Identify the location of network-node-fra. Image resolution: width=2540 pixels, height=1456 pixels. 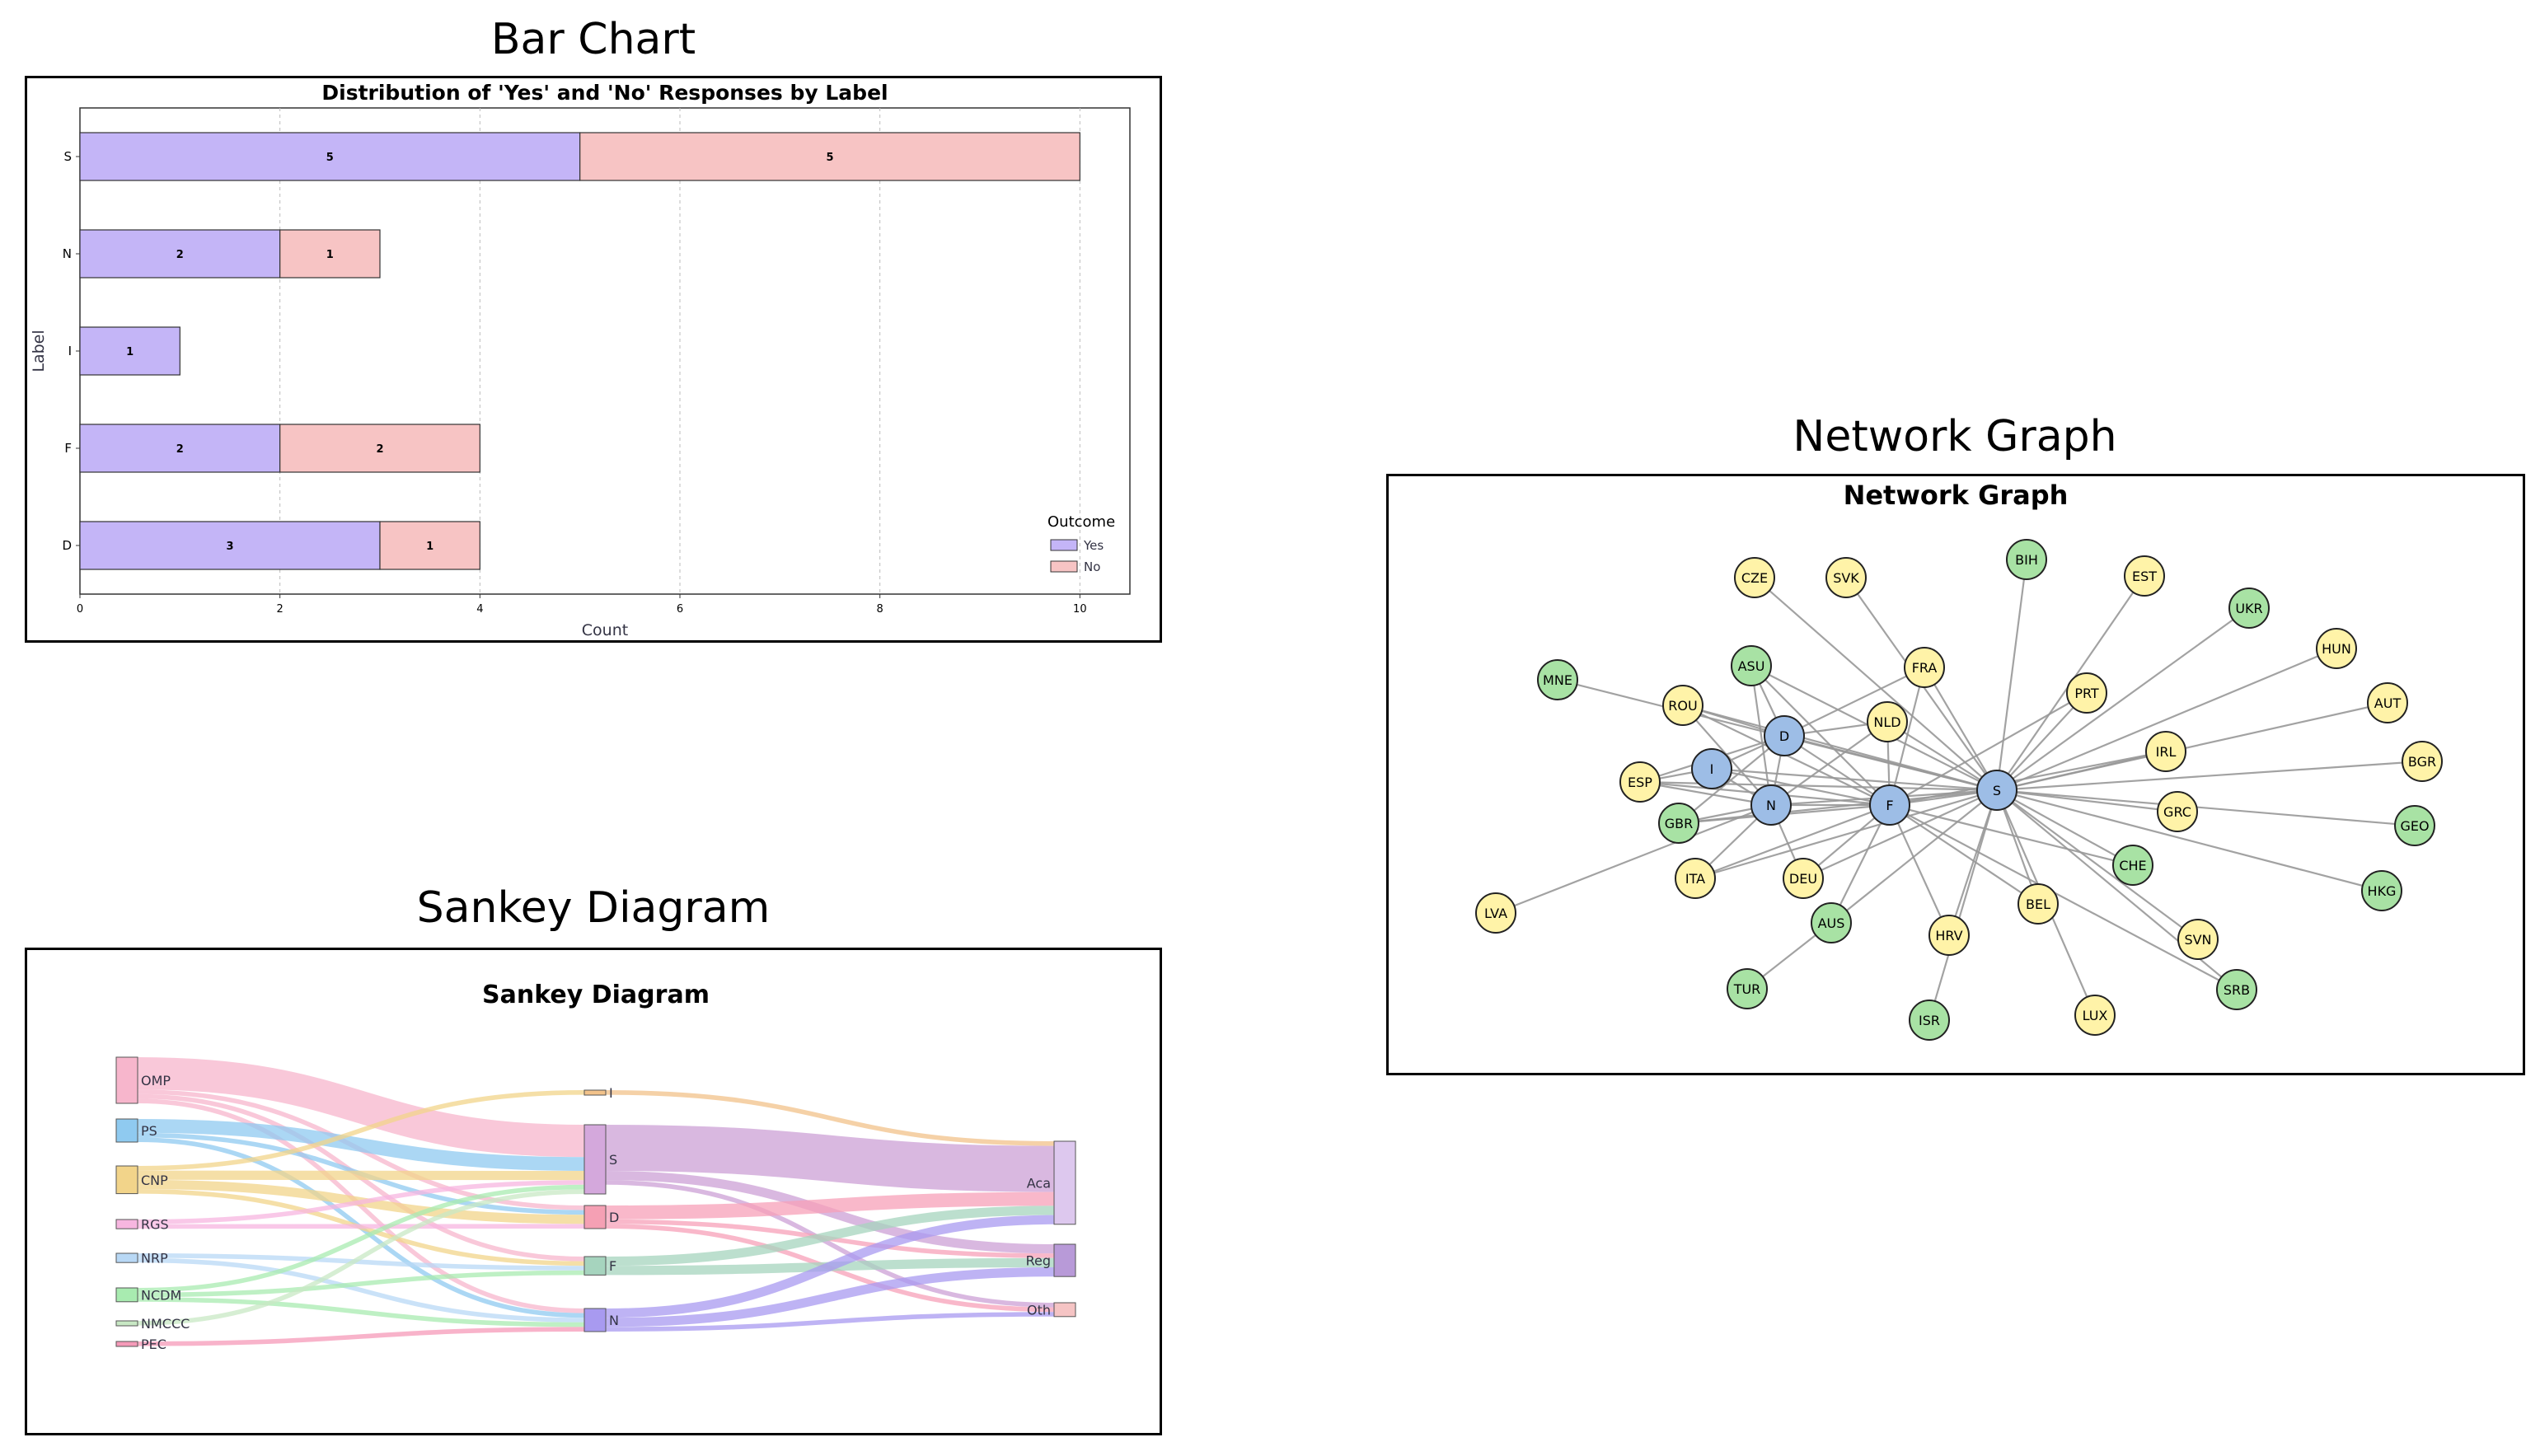
(1924, 667).